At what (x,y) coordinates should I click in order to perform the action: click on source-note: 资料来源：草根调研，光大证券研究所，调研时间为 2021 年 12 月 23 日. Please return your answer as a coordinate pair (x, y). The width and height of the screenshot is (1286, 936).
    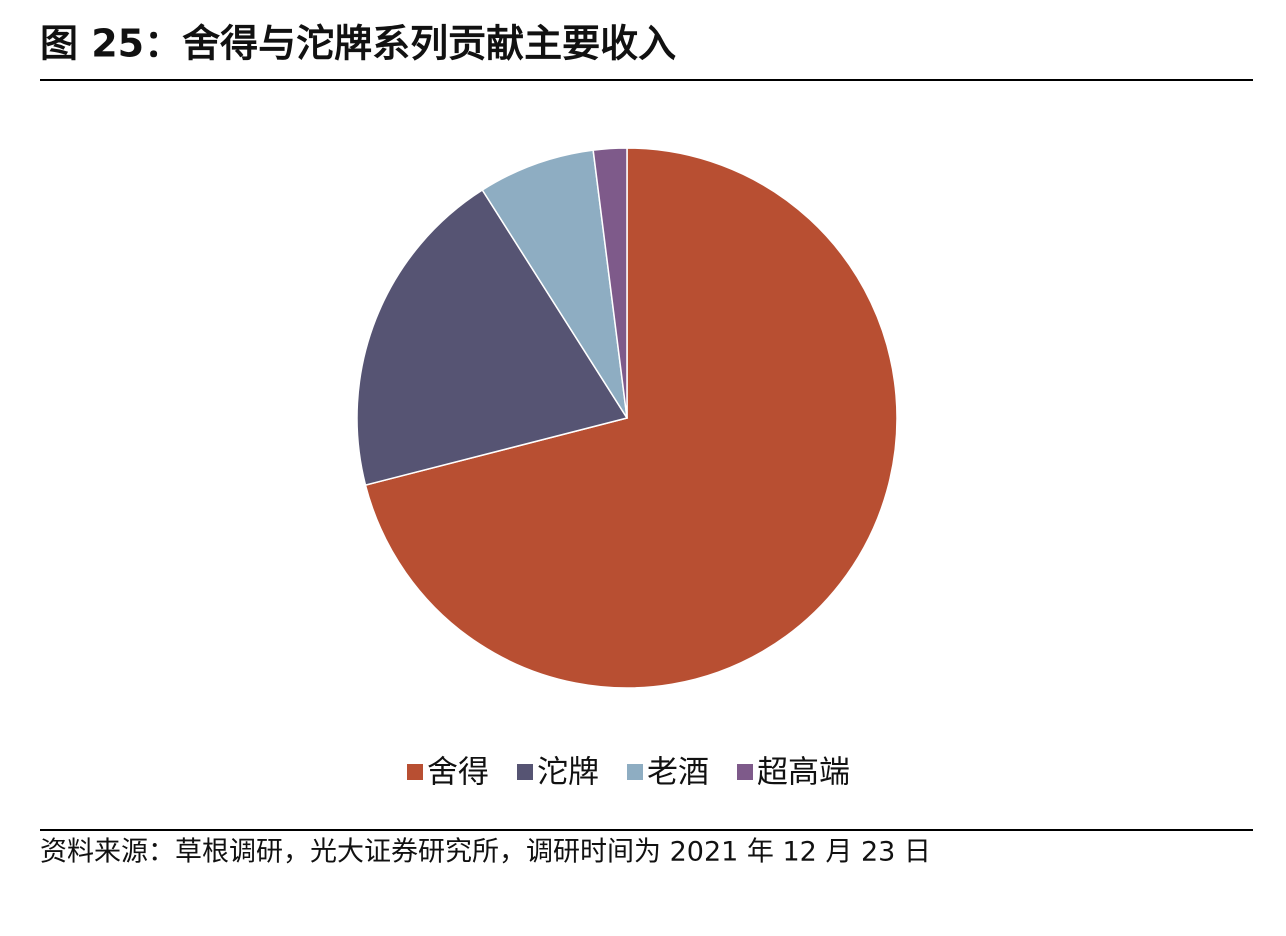
    Looking at the image, I should click on (485, 852).